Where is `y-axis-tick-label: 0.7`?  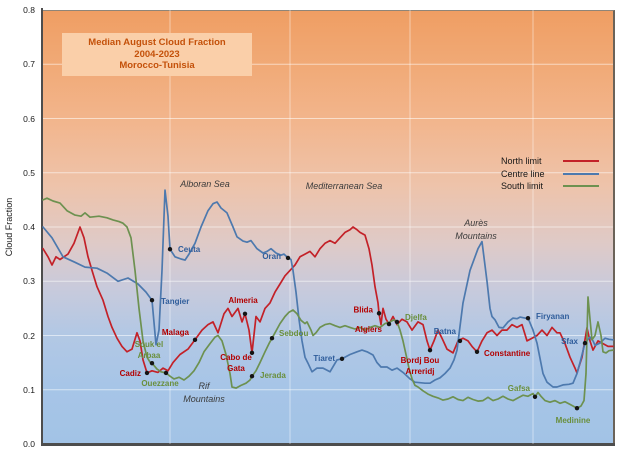 y-axis-tick-label: 0.7 is located at coordinates (29, 64).